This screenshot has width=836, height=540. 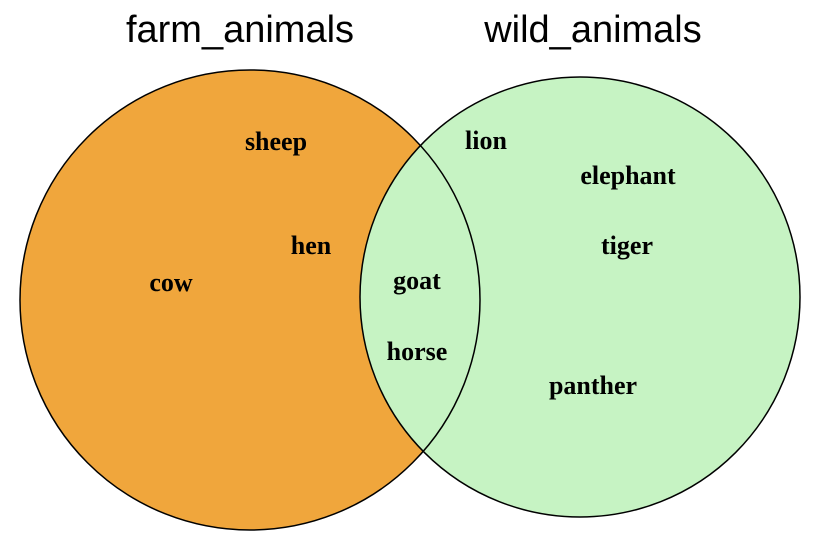 What do you see at coordinates (628, 175) in the screenshot?
I see `item-elephant: elephant` at bounding box center [628, 175].